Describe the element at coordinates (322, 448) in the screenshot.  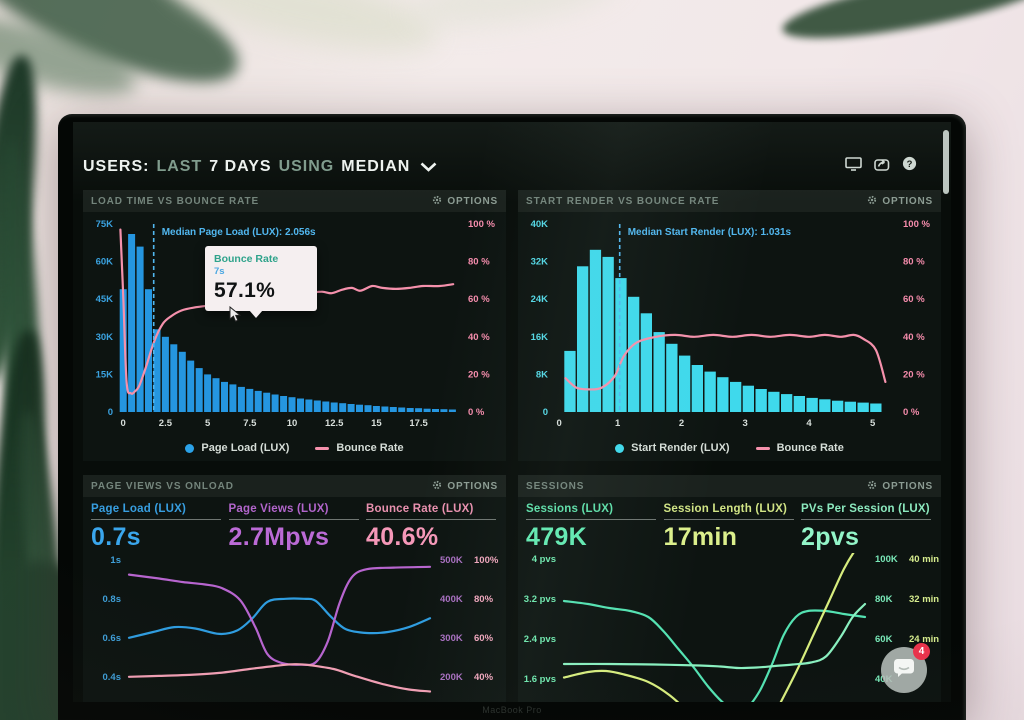
I see `line-swatch` at that location.